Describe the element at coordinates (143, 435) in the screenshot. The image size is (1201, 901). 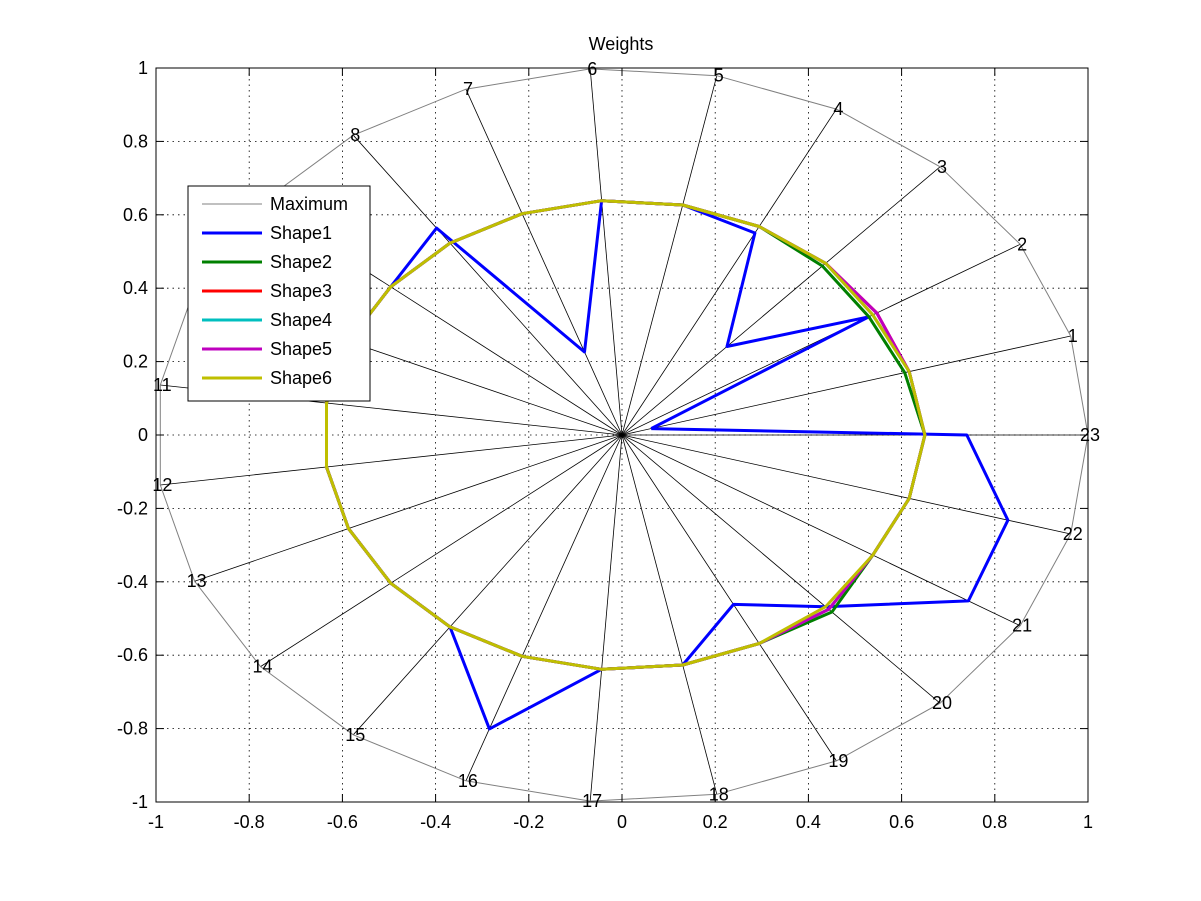
I see `y-tick-label: 0` at that location.